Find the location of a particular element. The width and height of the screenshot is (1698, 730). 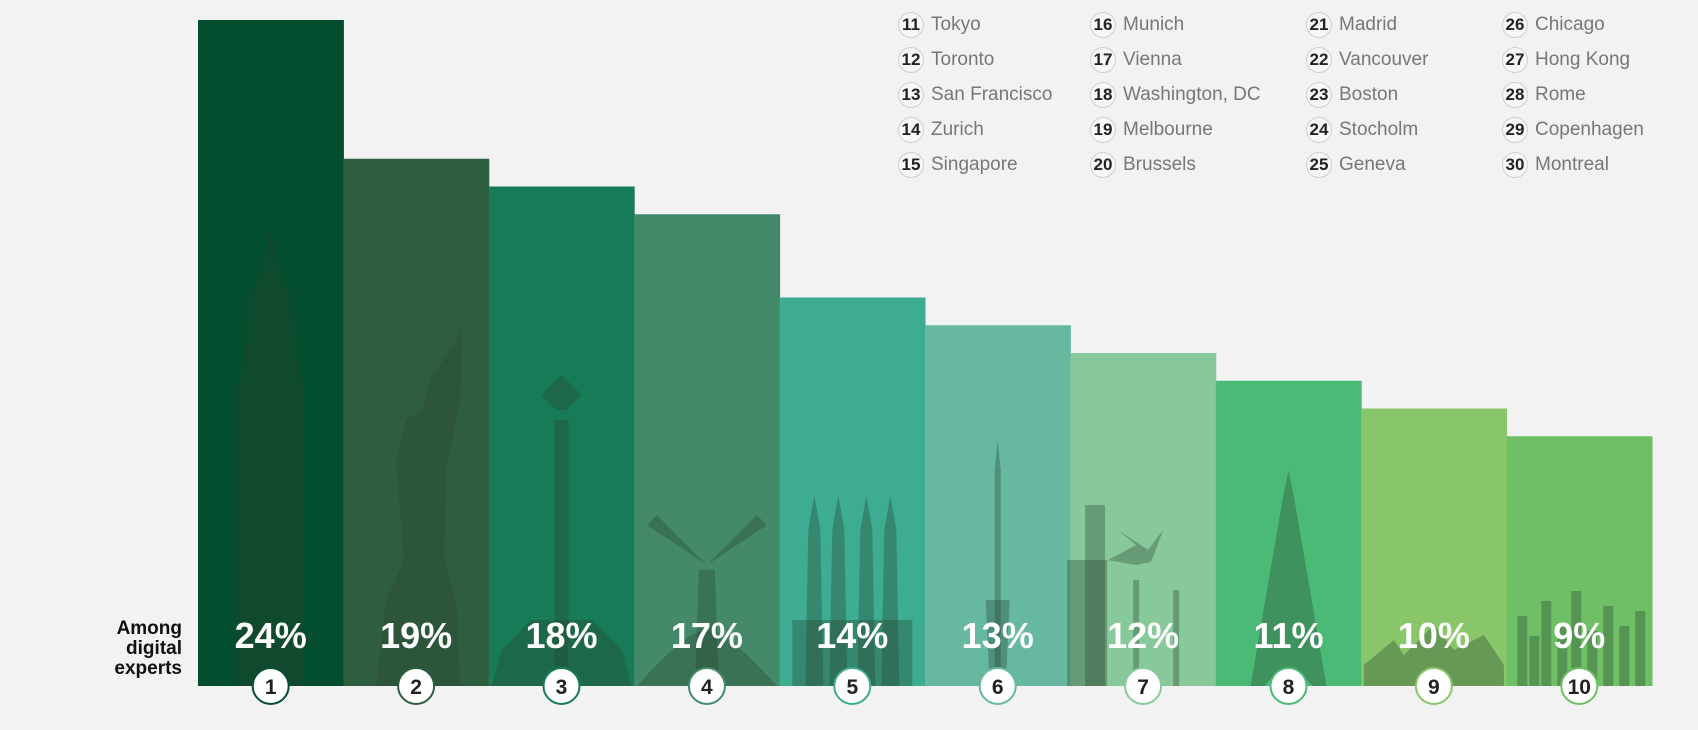

rank-number-4: 4 is located at coordinates (707, 687).